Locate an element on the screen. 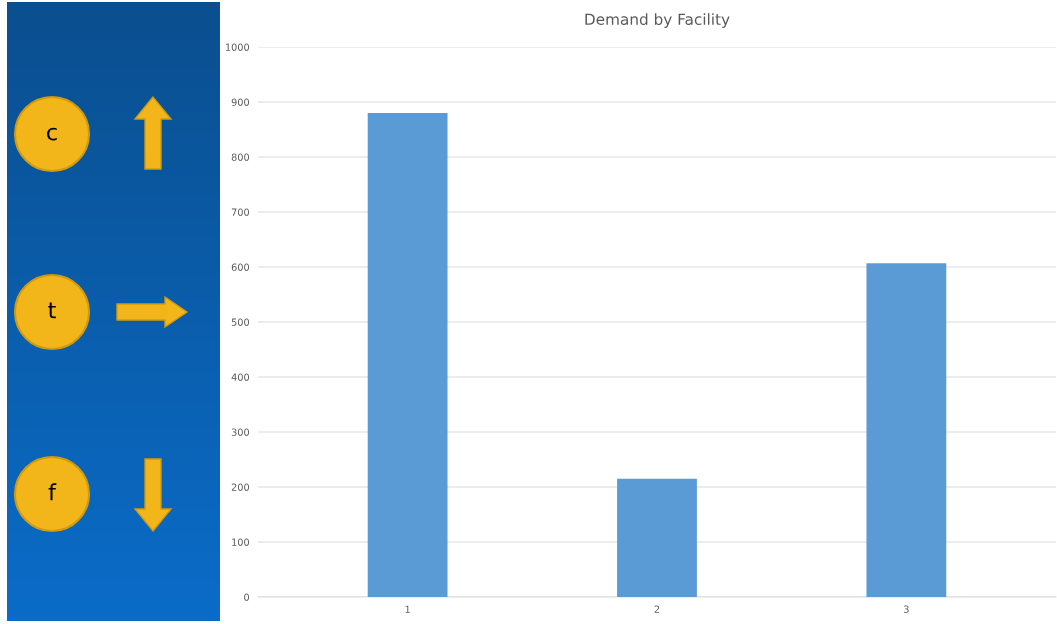  x-tick-label: 1 is located at coordinates (407, 609).